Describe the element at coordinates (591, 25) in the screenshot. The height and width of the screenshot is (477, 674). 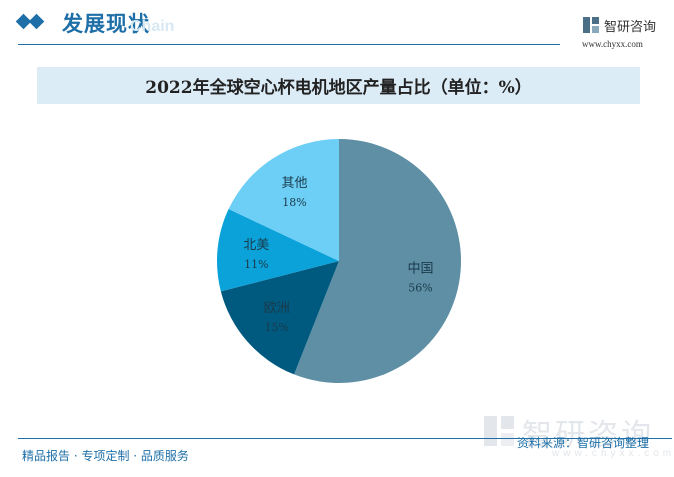
I see `brand-logo-icon` at that location.